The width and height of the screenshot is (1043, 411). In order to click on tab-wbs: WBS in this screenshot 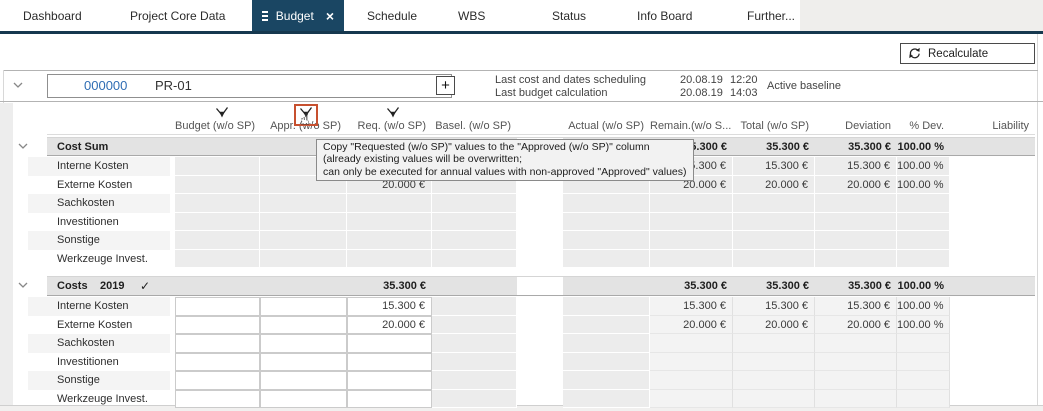, I will do `click(472, 15)`.